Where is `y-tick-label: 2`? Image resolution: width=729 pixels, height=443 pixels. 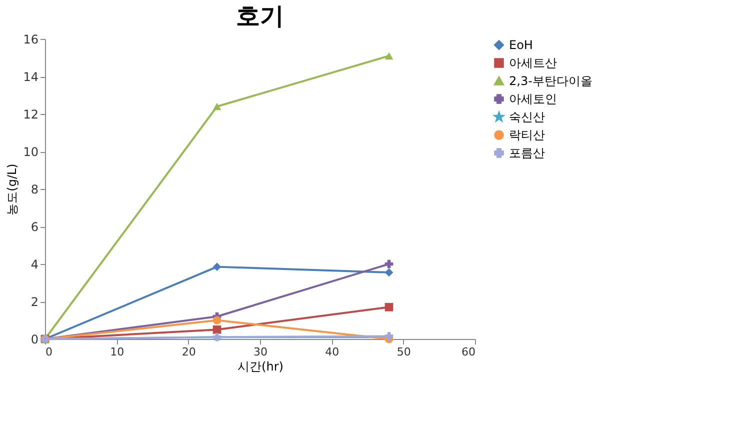 y-tick-label: 2 is located at coordinates (34, 302).